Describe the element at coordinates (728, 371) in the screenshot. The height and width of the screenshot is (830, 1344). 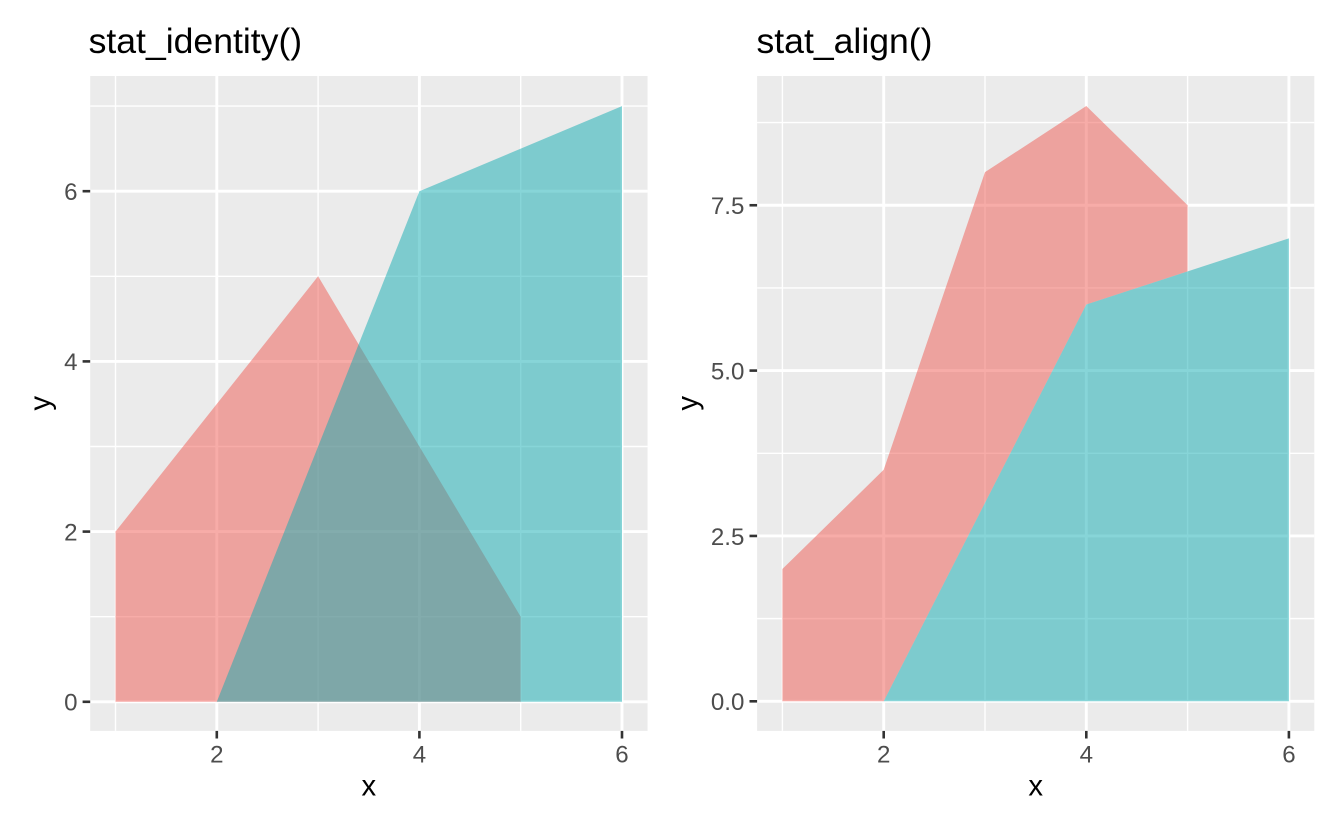
I see `svg-text: 5.0` at that location.